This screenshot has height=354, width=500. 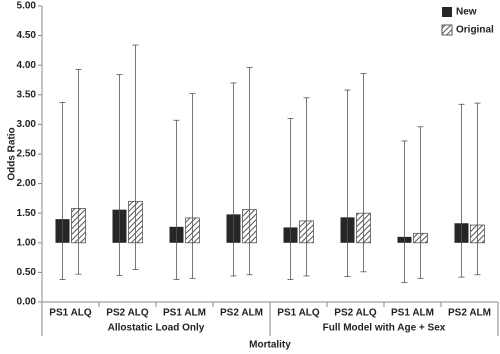 I want to click on y-tick-label: 2.00, so click(x=27, y=183).